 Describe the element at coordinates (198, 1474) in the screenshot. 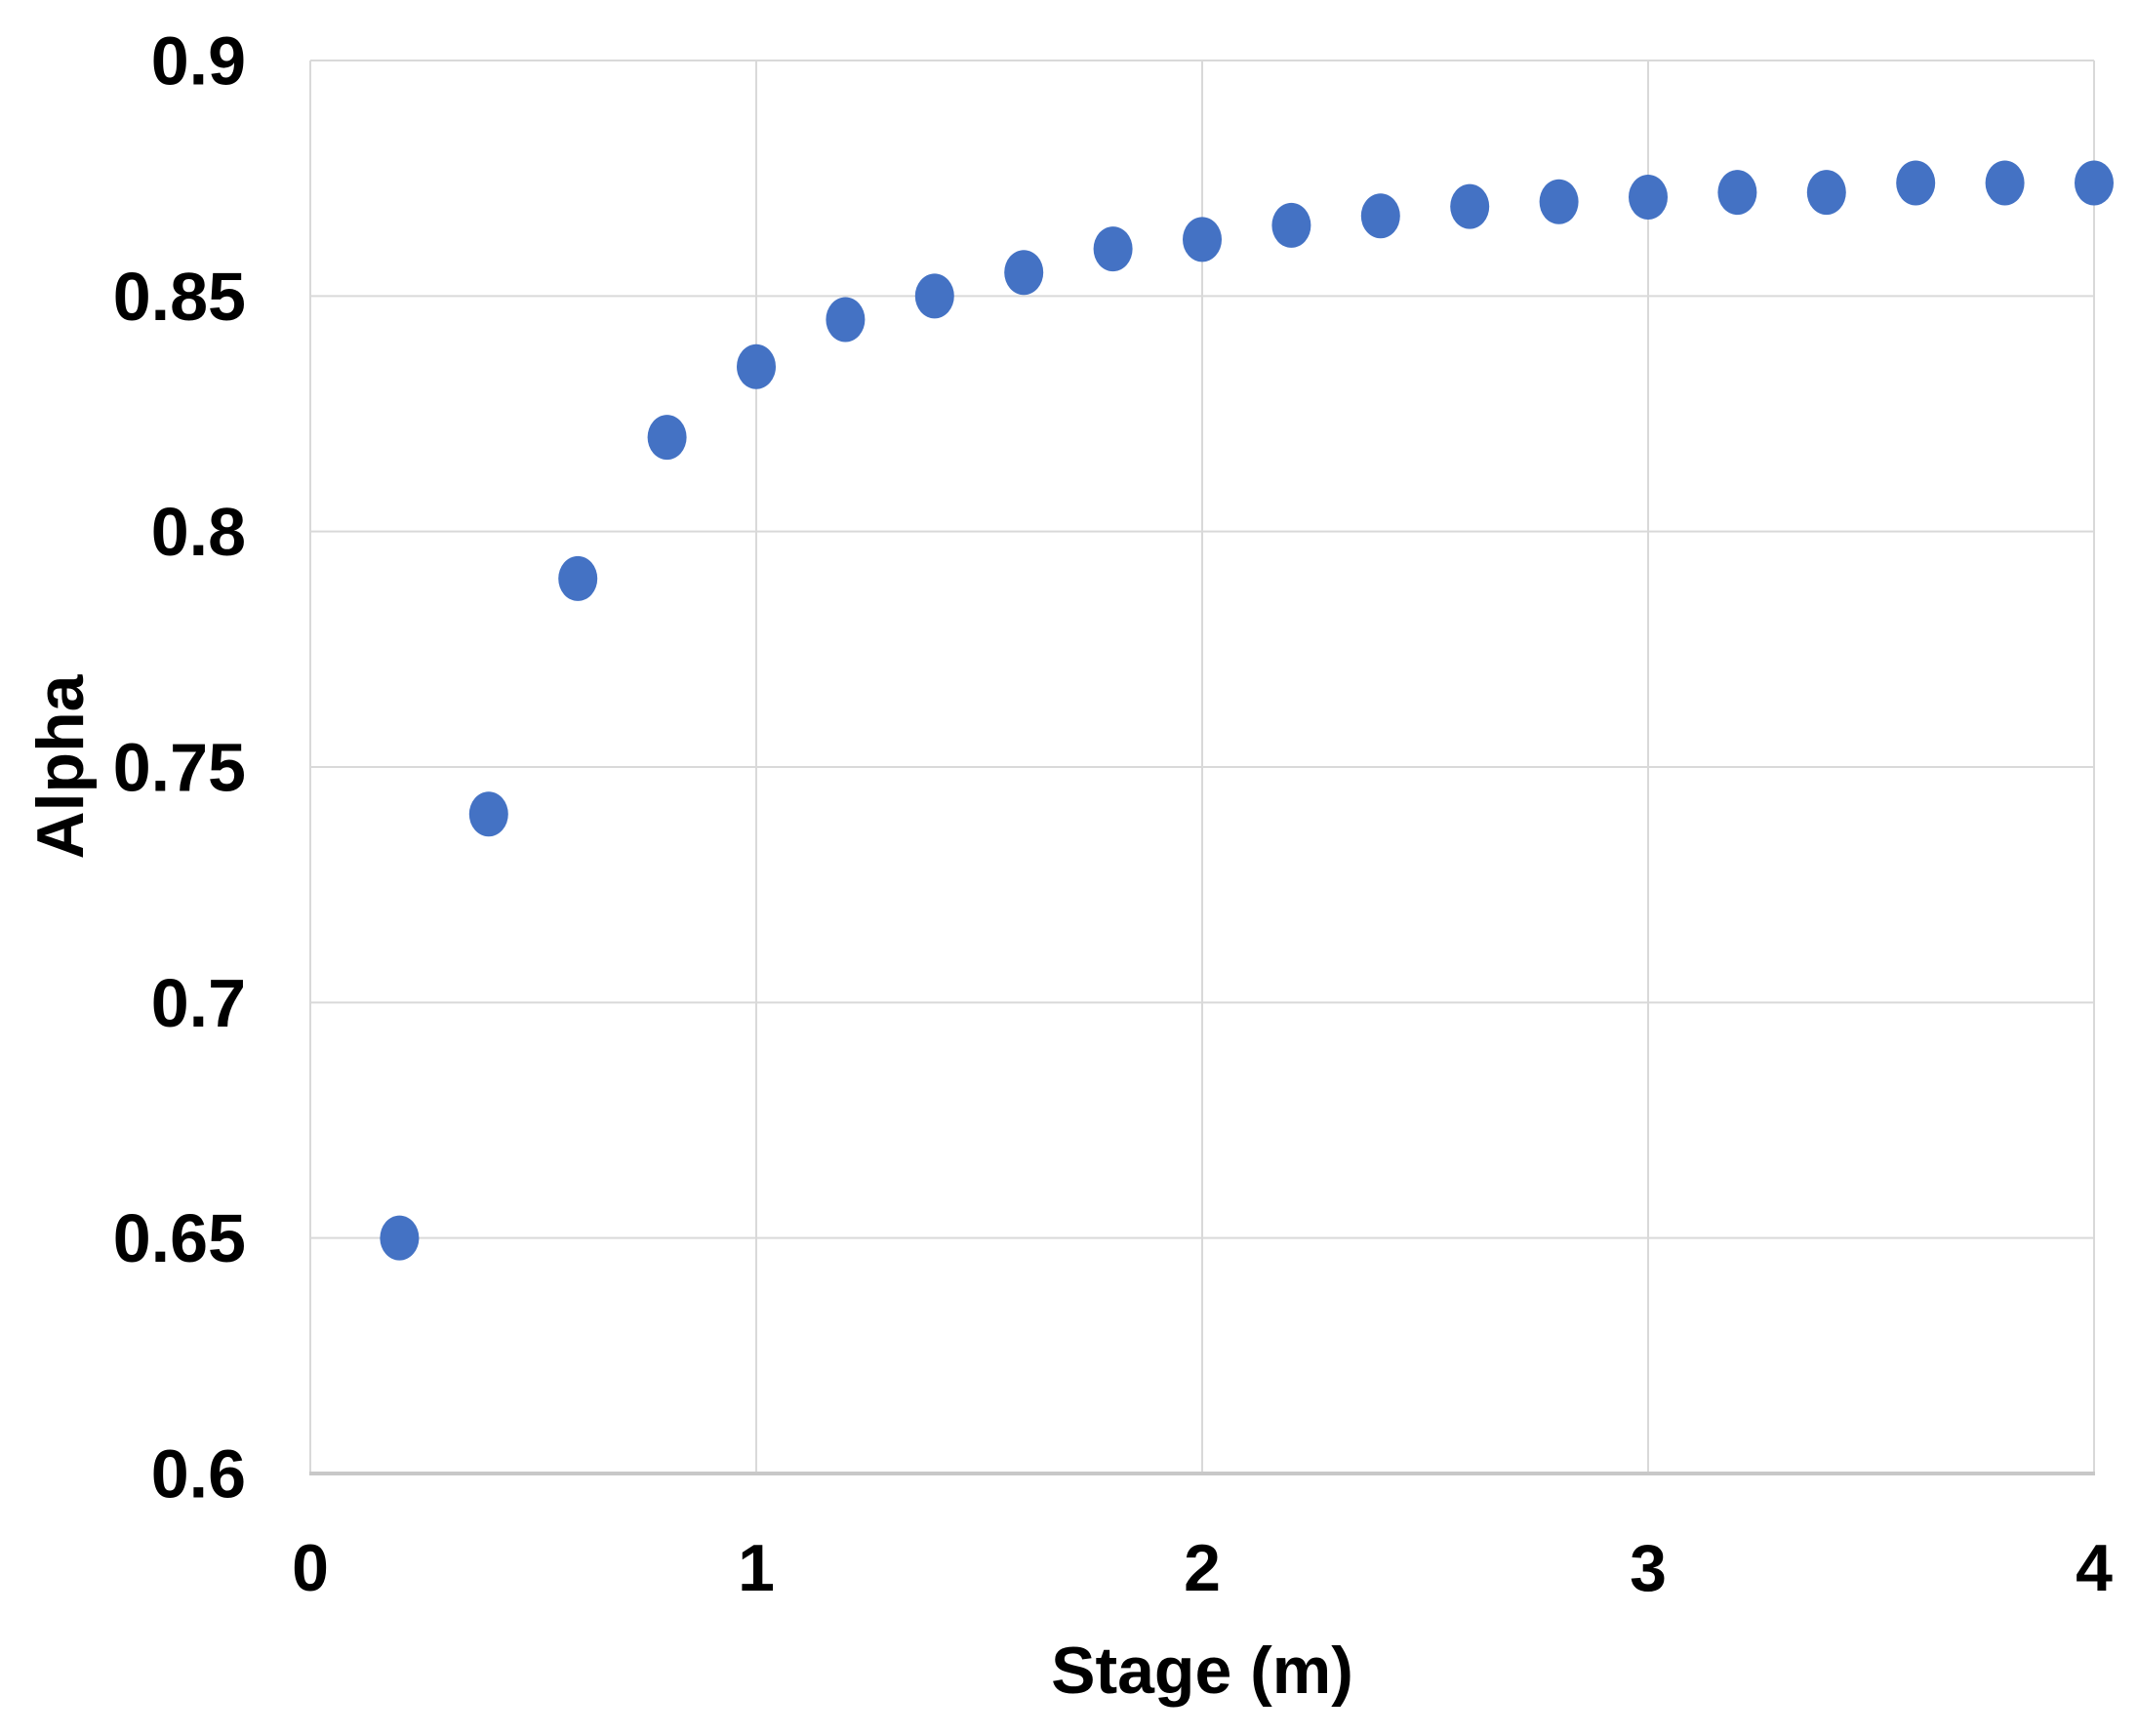

I see `y-tick-label: 0.6` at that location.